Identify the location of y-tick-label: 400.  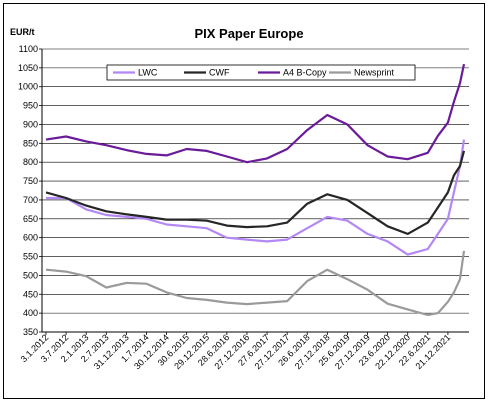
(30, 313).